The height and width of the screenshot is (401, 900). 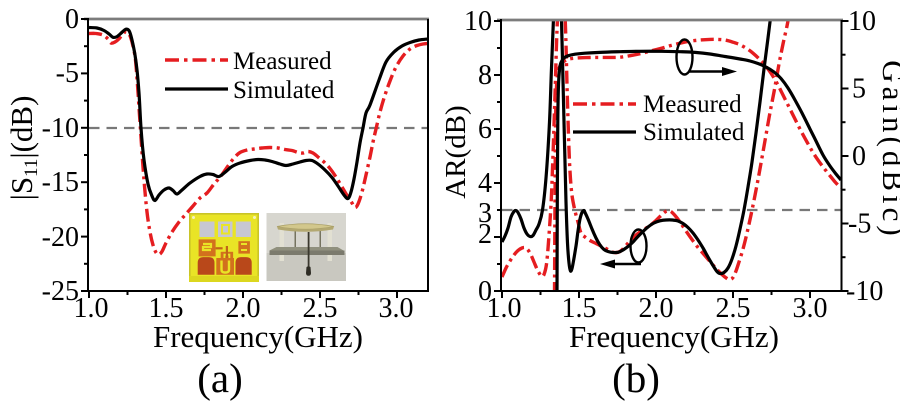 I want to click on svg-text: (a), so click(x=220, y=378).